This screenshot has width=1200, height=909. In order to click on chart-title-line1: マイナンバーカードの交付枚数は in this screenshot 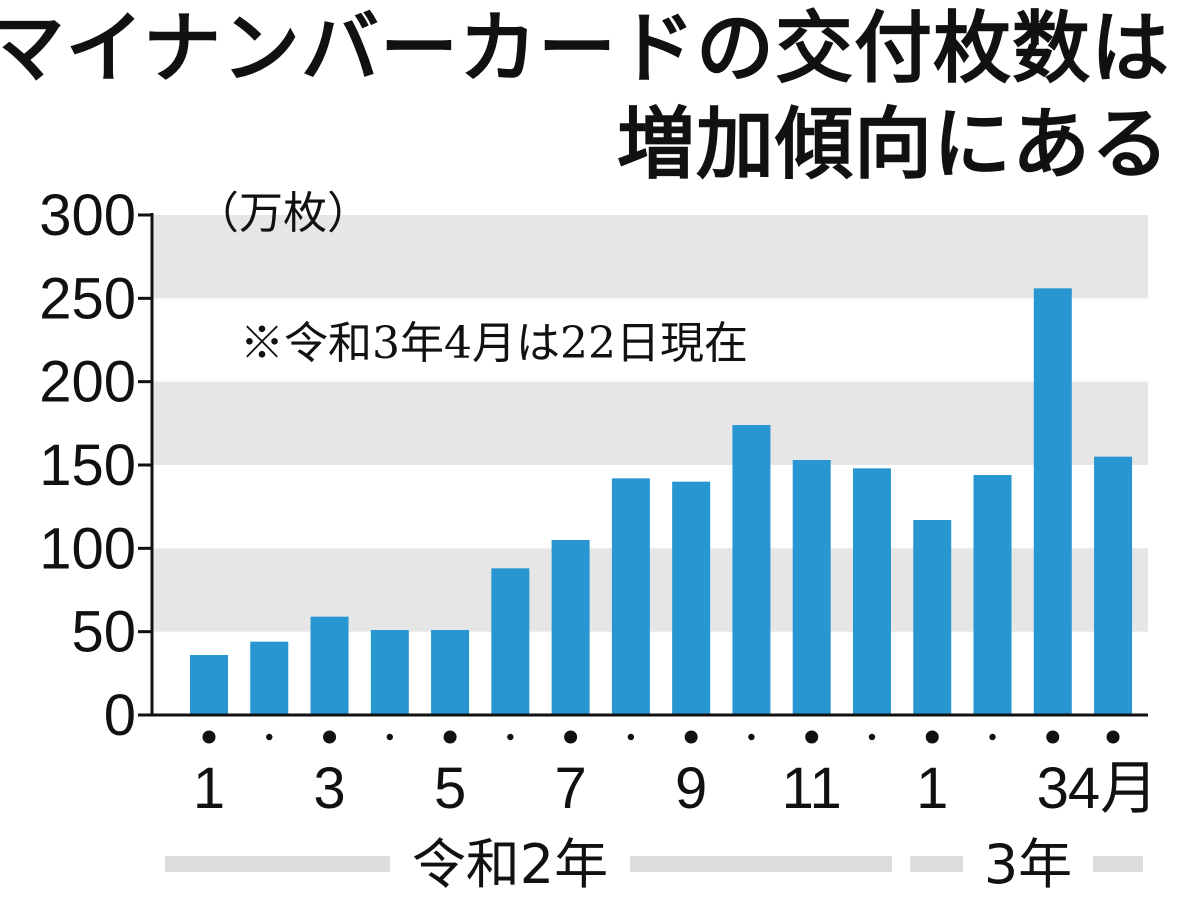, I will do `click(585, 49)`.